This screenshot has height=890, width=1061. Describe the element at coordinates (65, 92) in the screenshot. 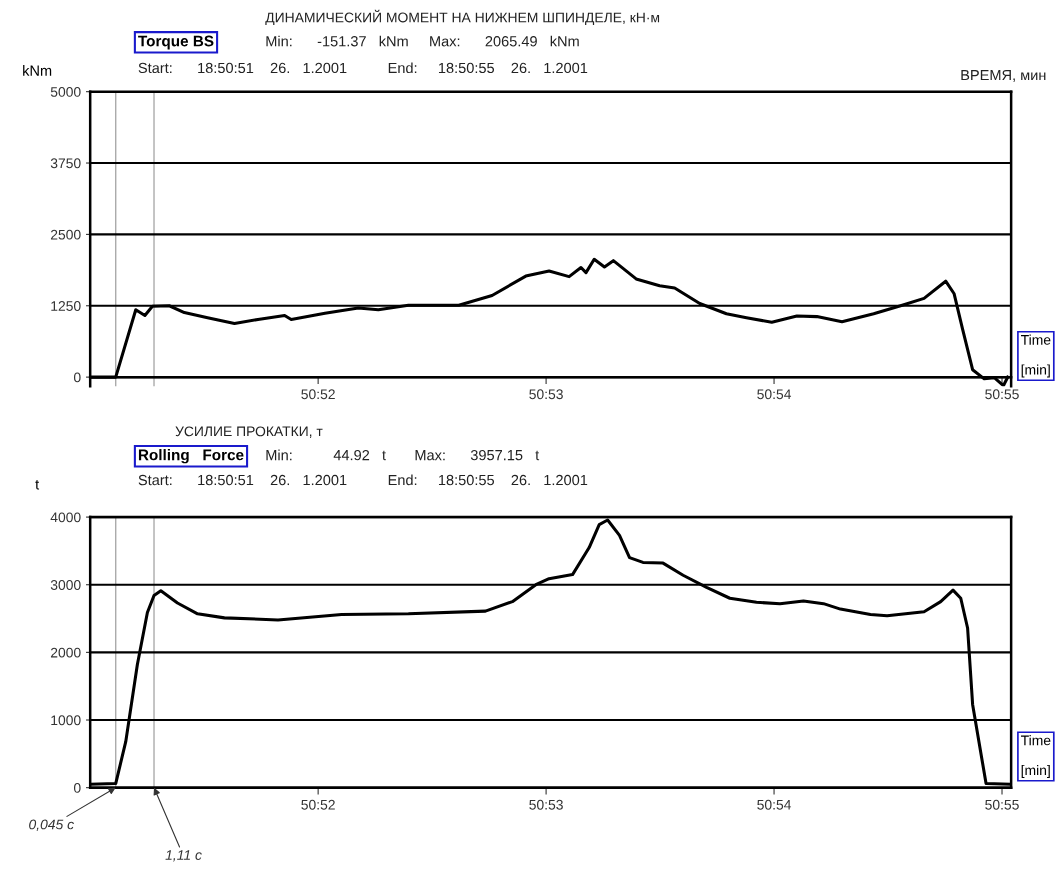

I see `y-tick-label: 5000` at that location.